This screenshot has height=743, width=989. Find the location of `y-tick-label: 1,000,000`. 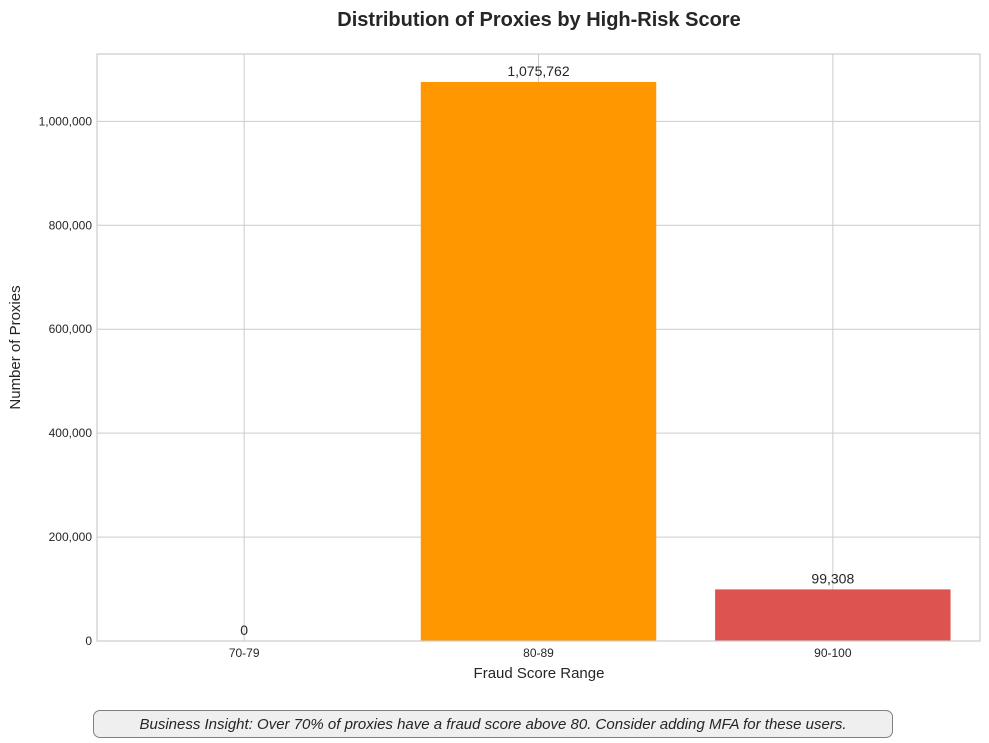

y-tick-label: 1,000,000 is located at coordinates (66, 121).